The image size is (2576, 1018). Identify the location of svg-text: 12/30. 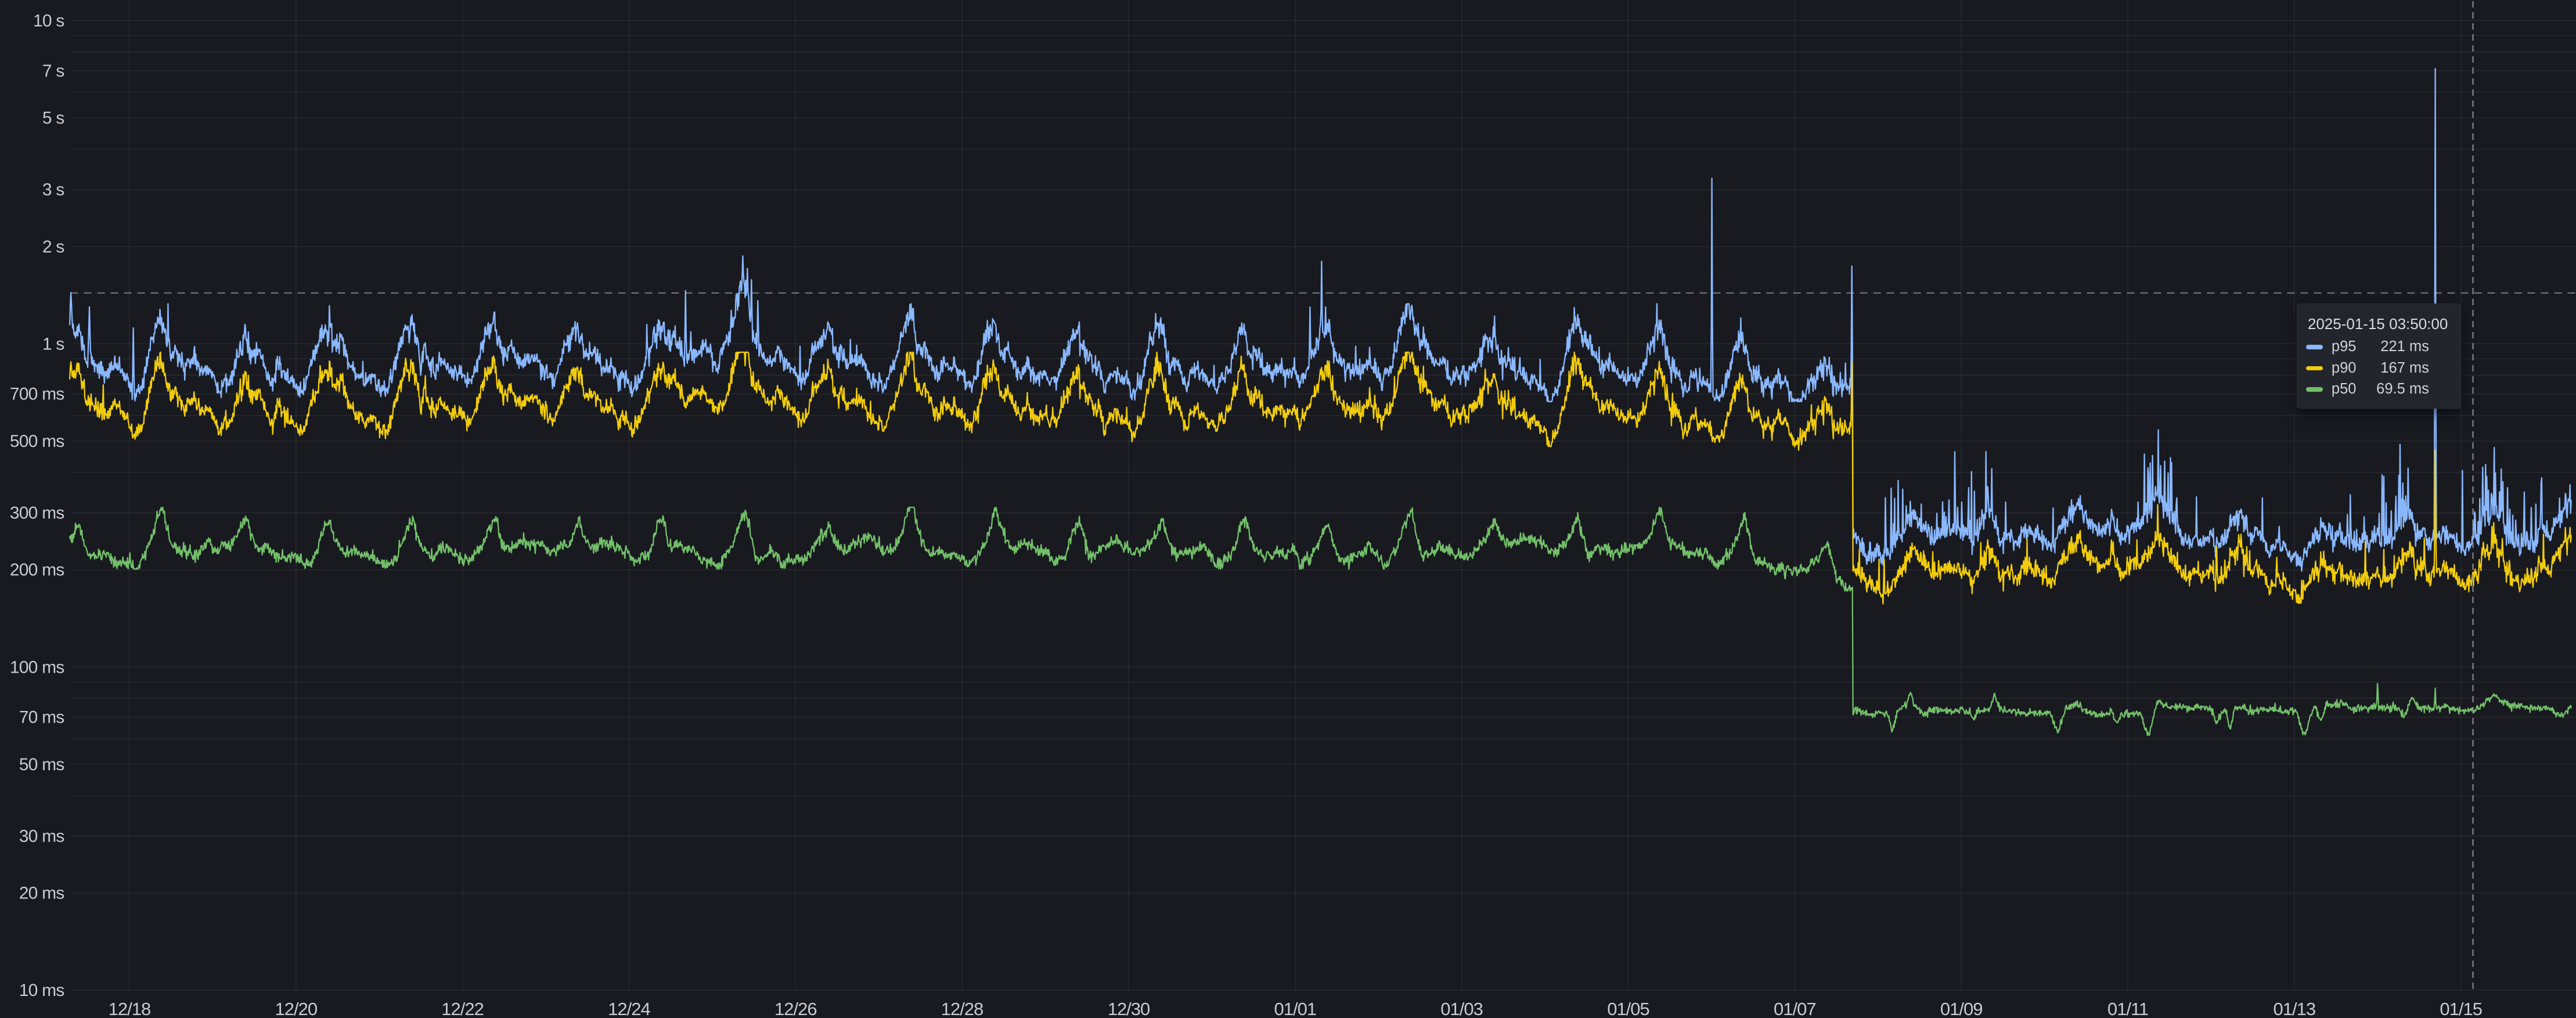
(1129, 1009).